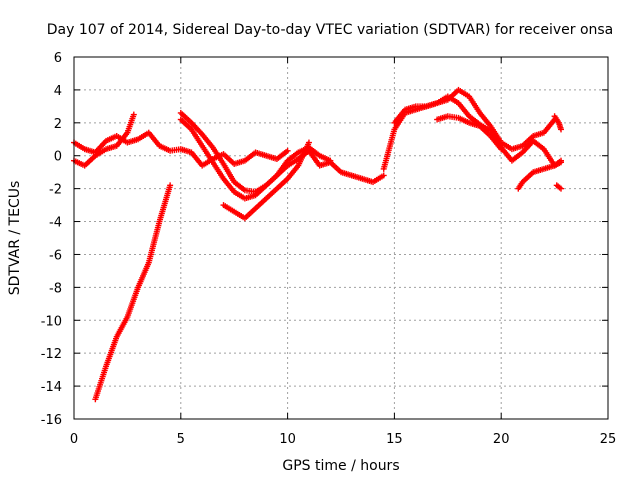  Describe the element at coordinates (55, 288) in the screenshot. I see `y-tick-label: -8` at that location.